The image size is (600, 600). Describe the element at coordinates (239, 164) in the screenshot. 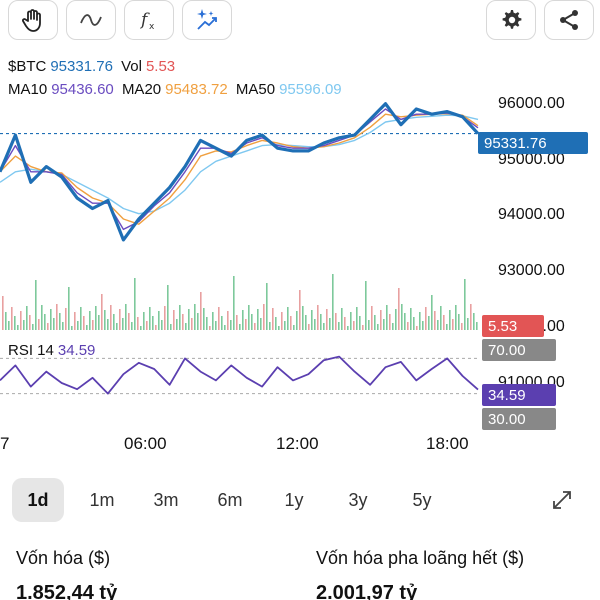

I see `ma50-line` at that location.